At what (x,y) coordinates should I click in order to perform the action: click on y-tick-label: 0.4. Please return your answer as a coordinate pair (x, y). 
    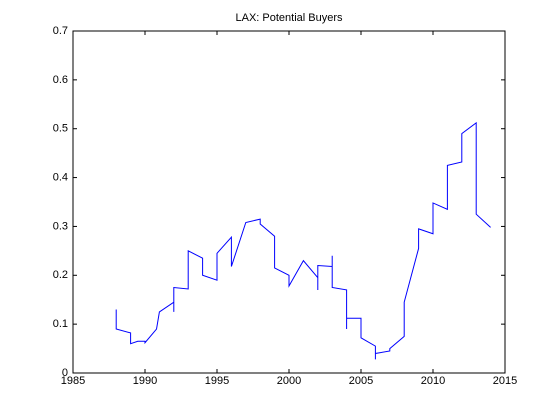
    Looking at the image, I should click on (60, 177).